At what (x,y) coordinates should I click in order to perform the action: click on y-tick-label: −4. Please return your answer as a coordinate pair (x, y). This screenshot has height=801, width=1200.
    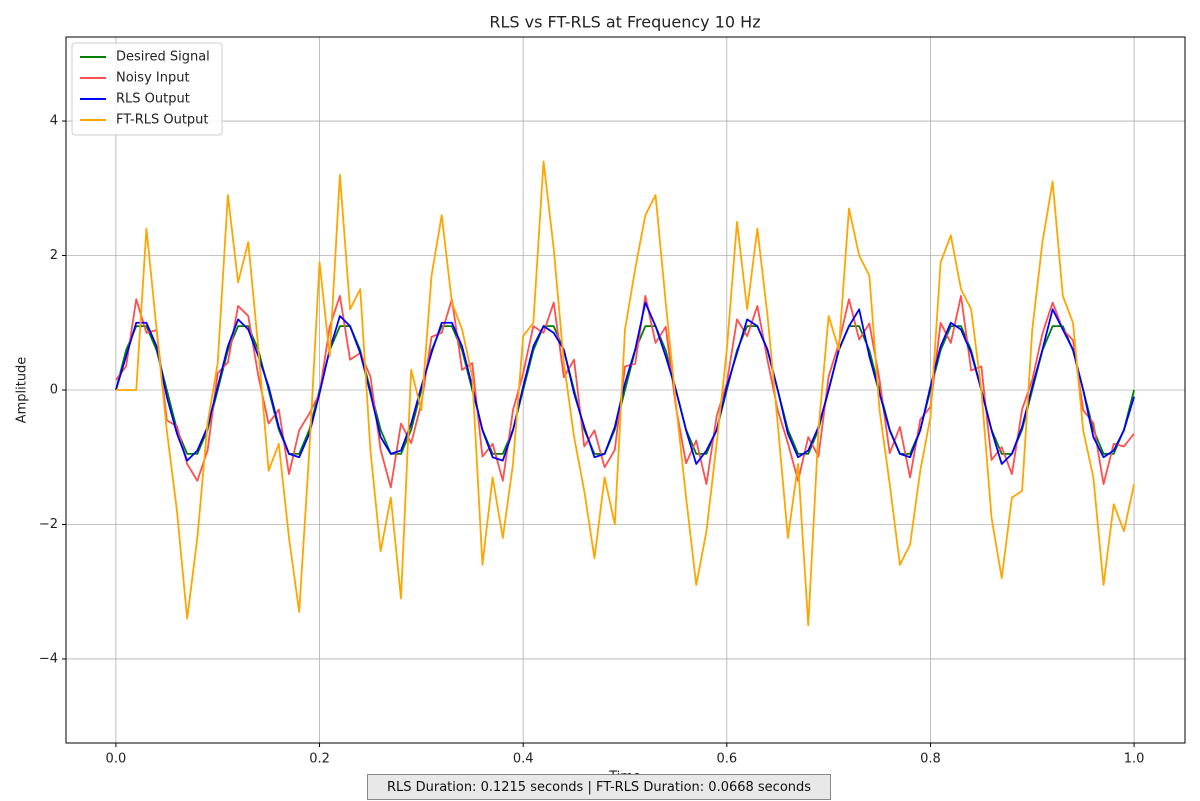
    Looking at the image, I should click on (48, 658).